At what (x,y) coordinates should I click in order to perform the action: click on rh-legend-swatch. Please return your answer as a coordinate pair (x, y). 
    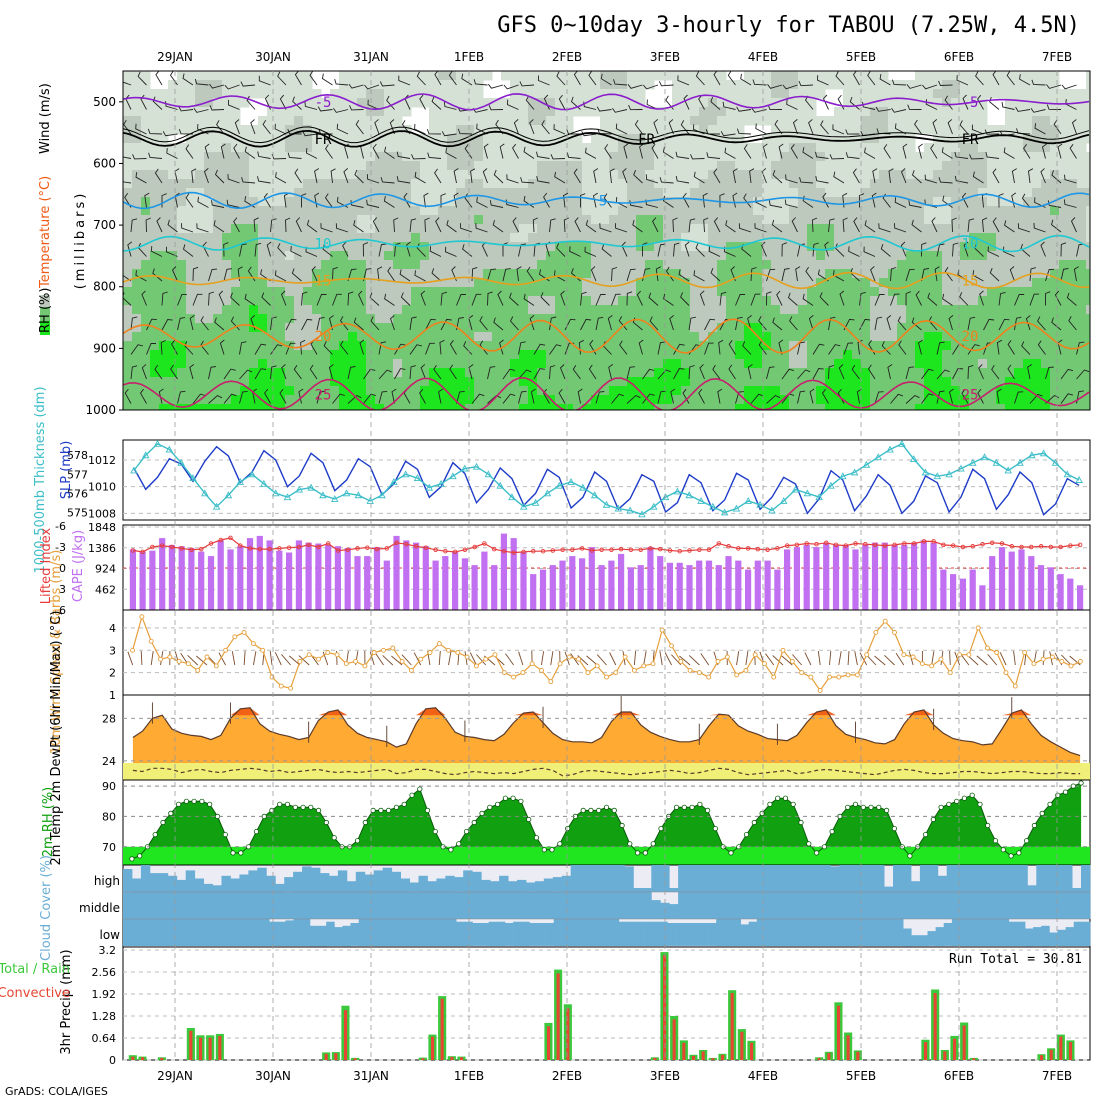
    Looking at the image, I should click on (45, 328).